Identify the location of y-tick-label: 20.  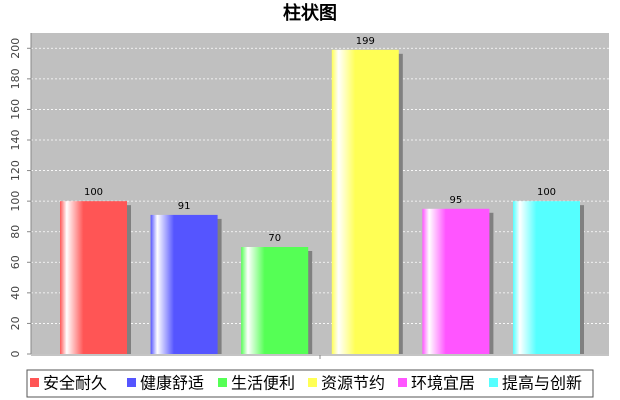
(15, 323).